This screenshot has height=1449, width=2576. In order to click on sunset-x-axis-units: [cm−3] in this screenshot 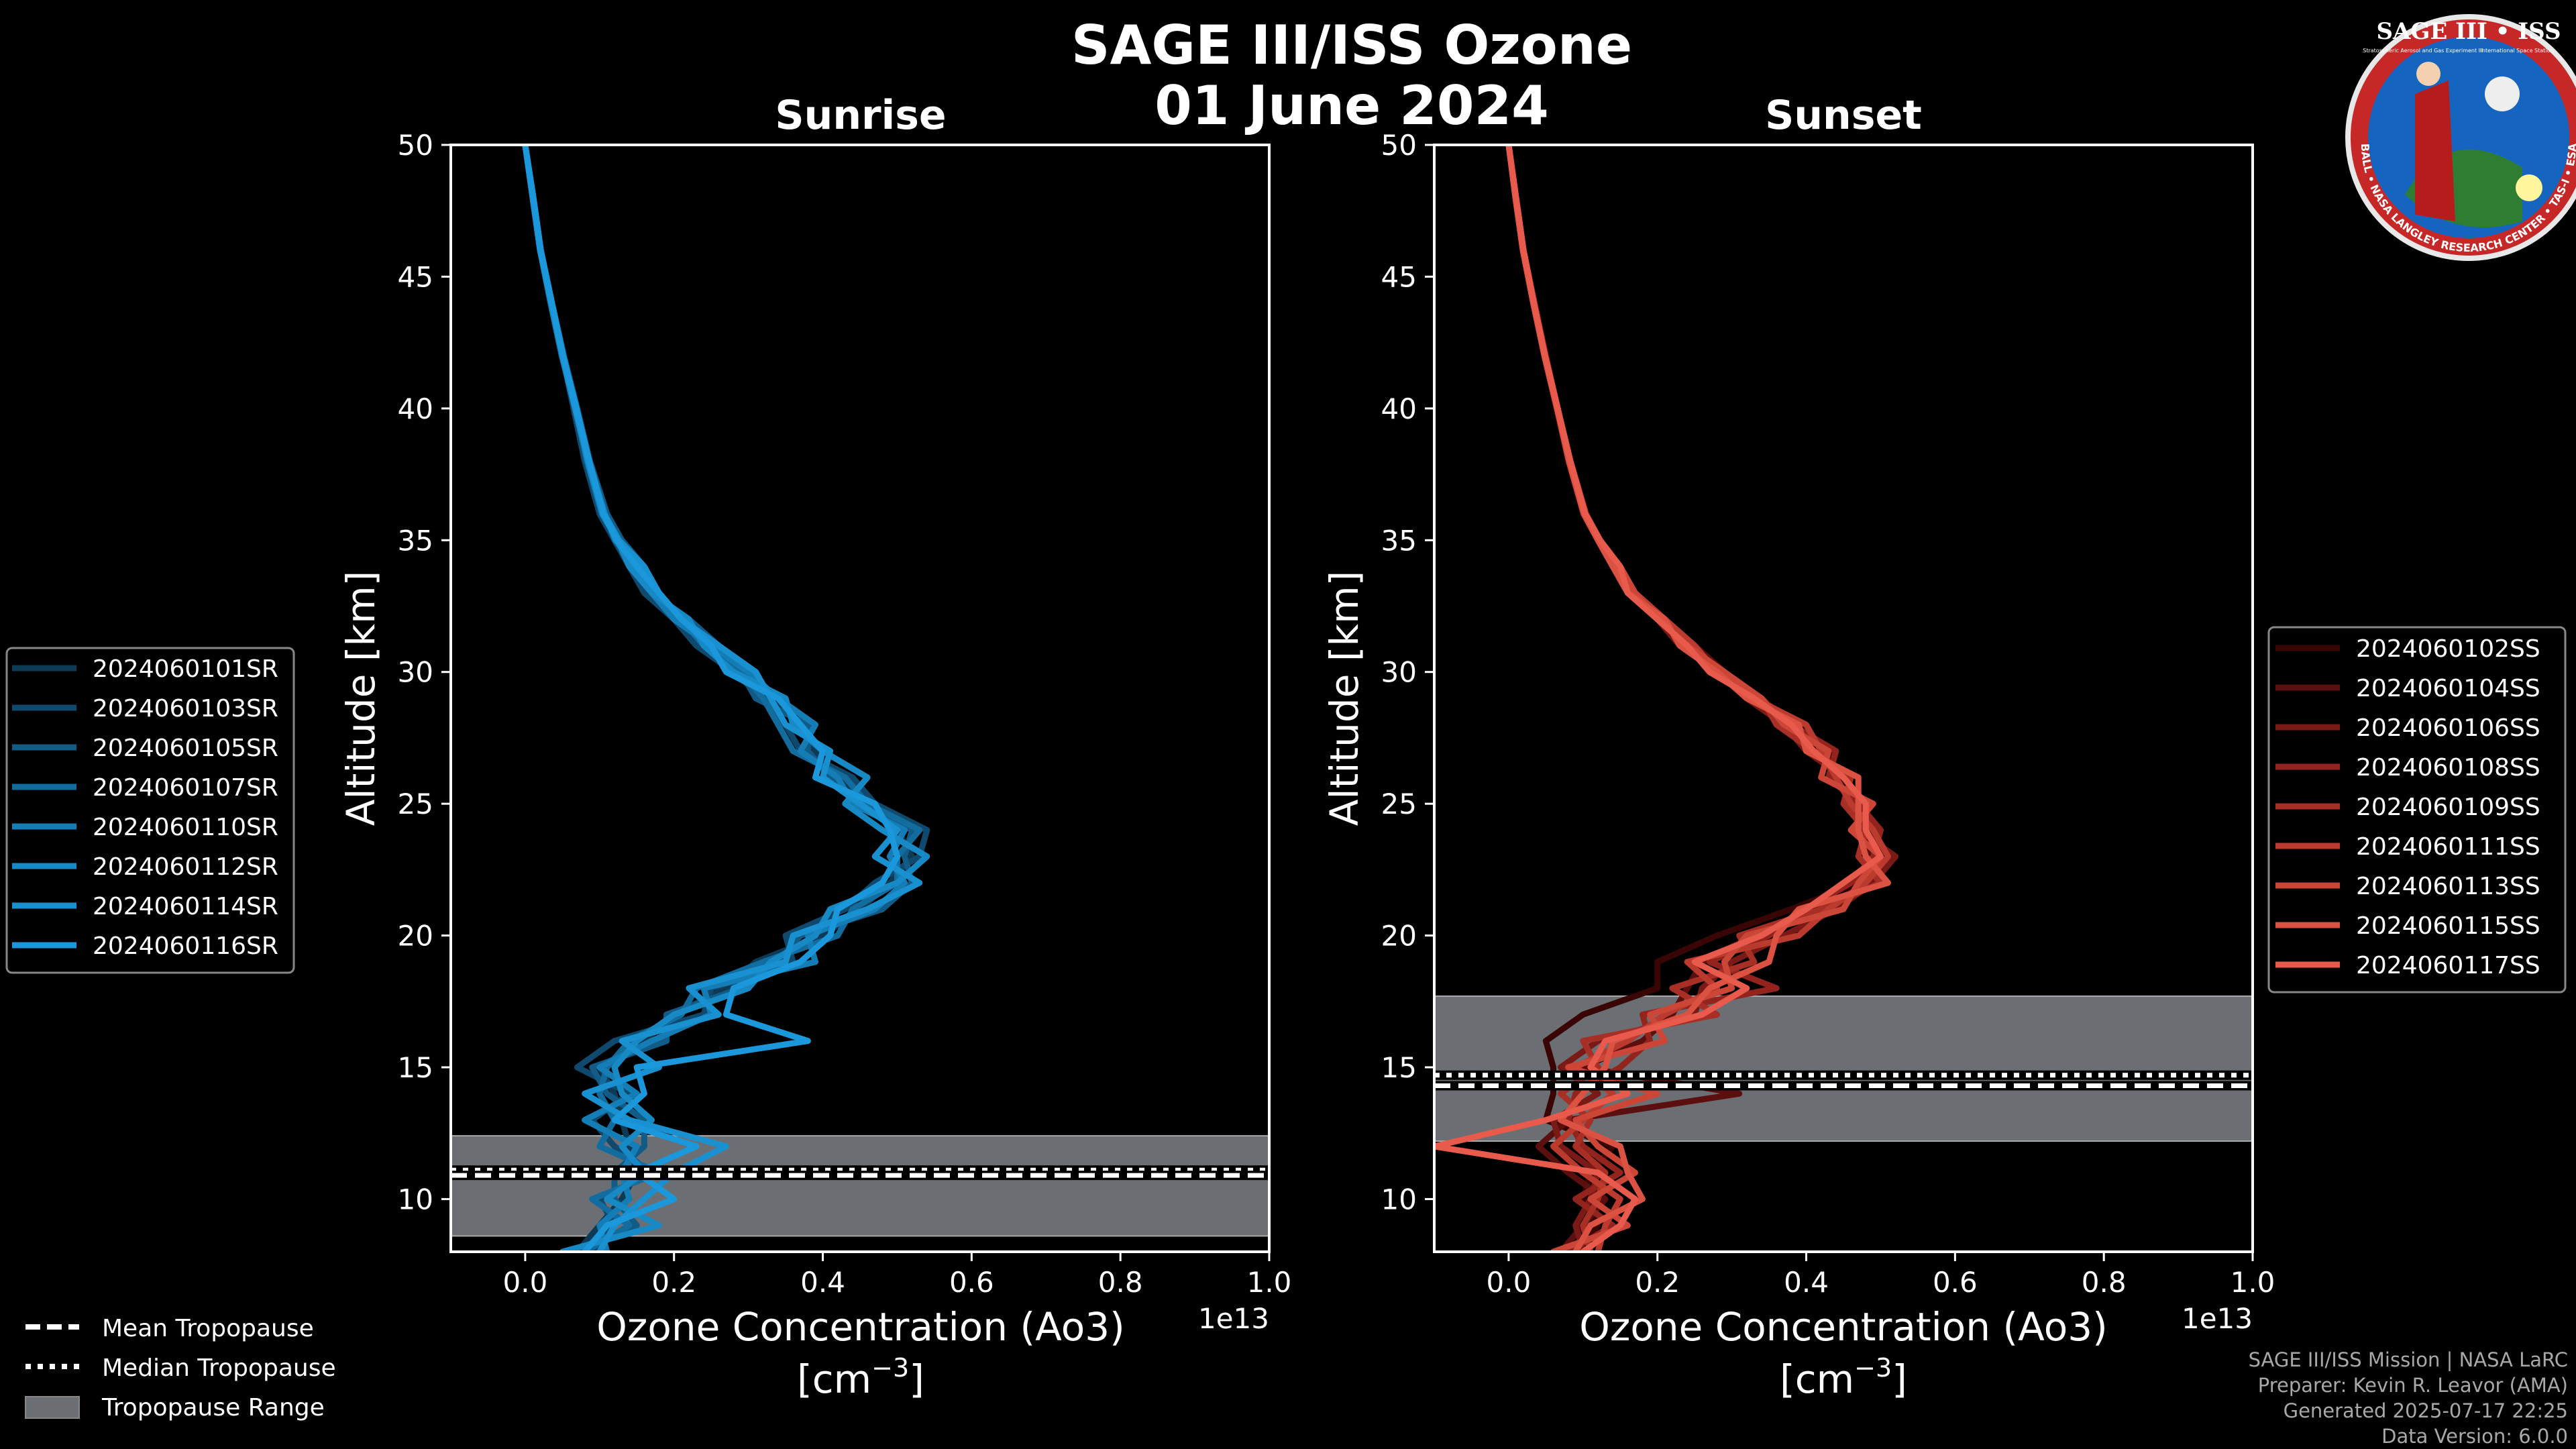, I will do `click(1843, 1377)`.